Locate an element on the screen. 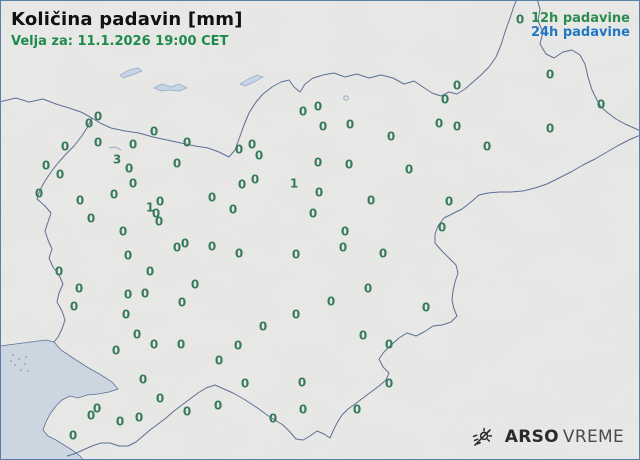 This screenshot has width=640, height=460. logo-brand: ARSO is located at coordinates (531, 437).